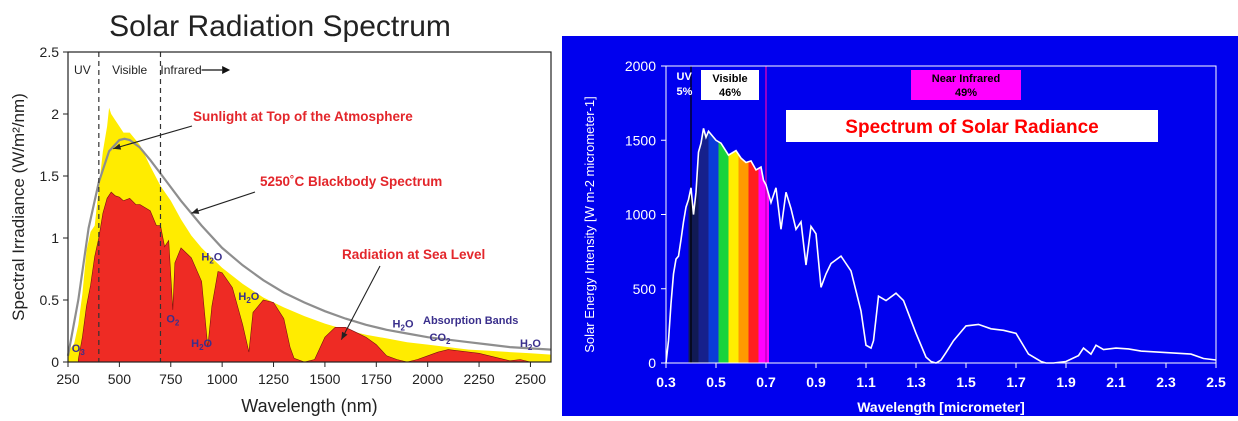 Image resolution: width=1238 pixels, height=421 pixels. Describe the element at coordinates (916, 382) in the screenshot. I see `x-tick-label: 1.3` at that location.